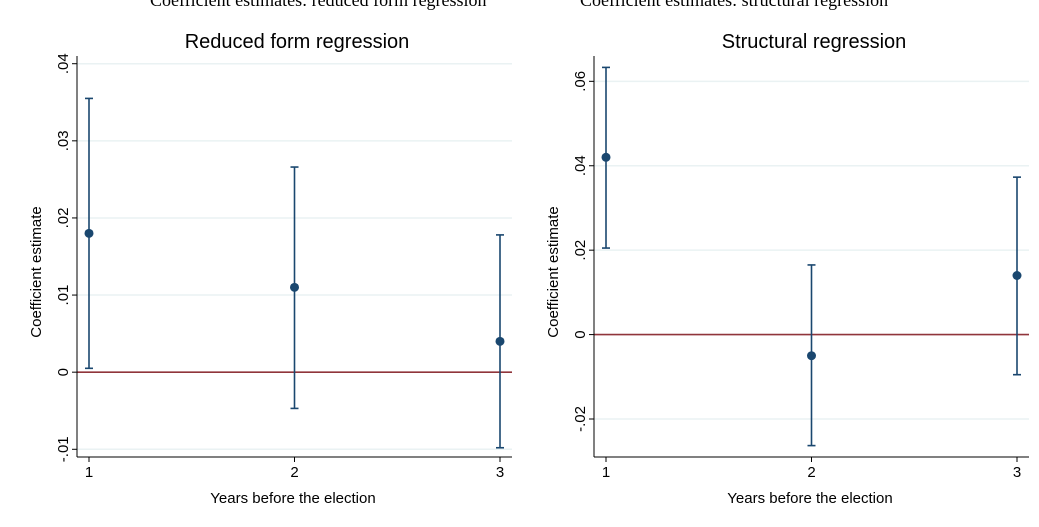 The width and height of the screenshot is (1039, 527). I want to click on y-tick-label: -.01, so click(63, 449).